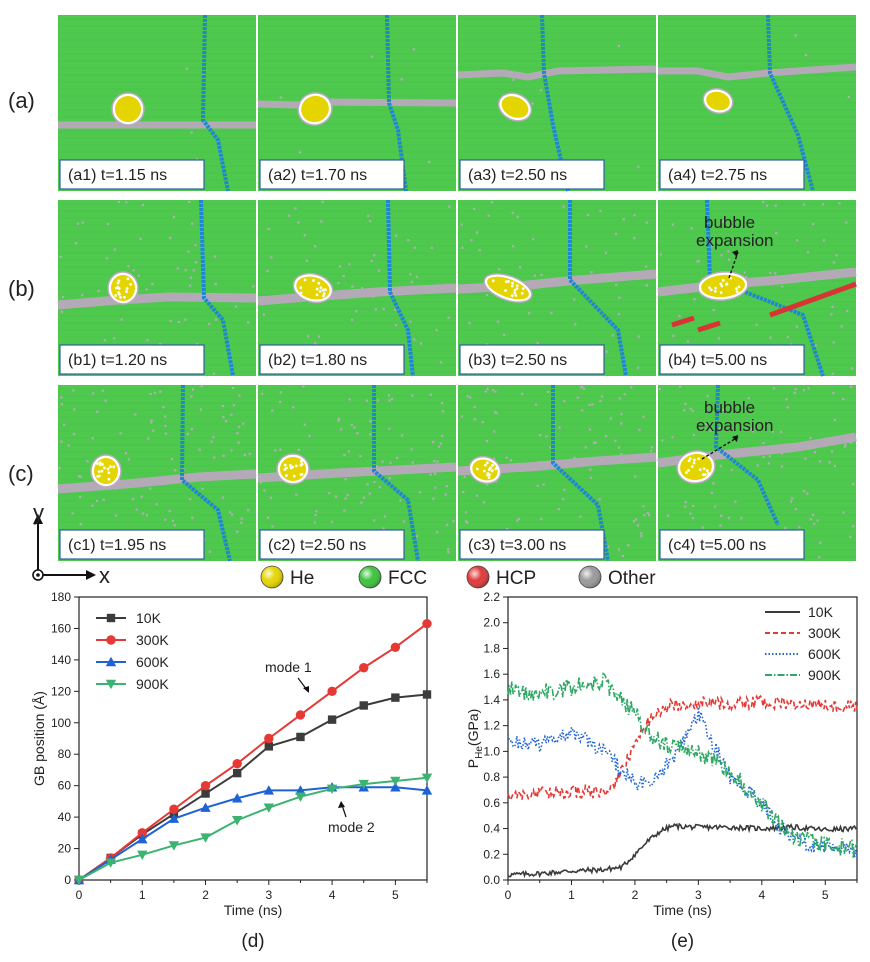  Describe the element at coordinates (302, 578) in the screenshot. I see `legend-label: He` at that location.